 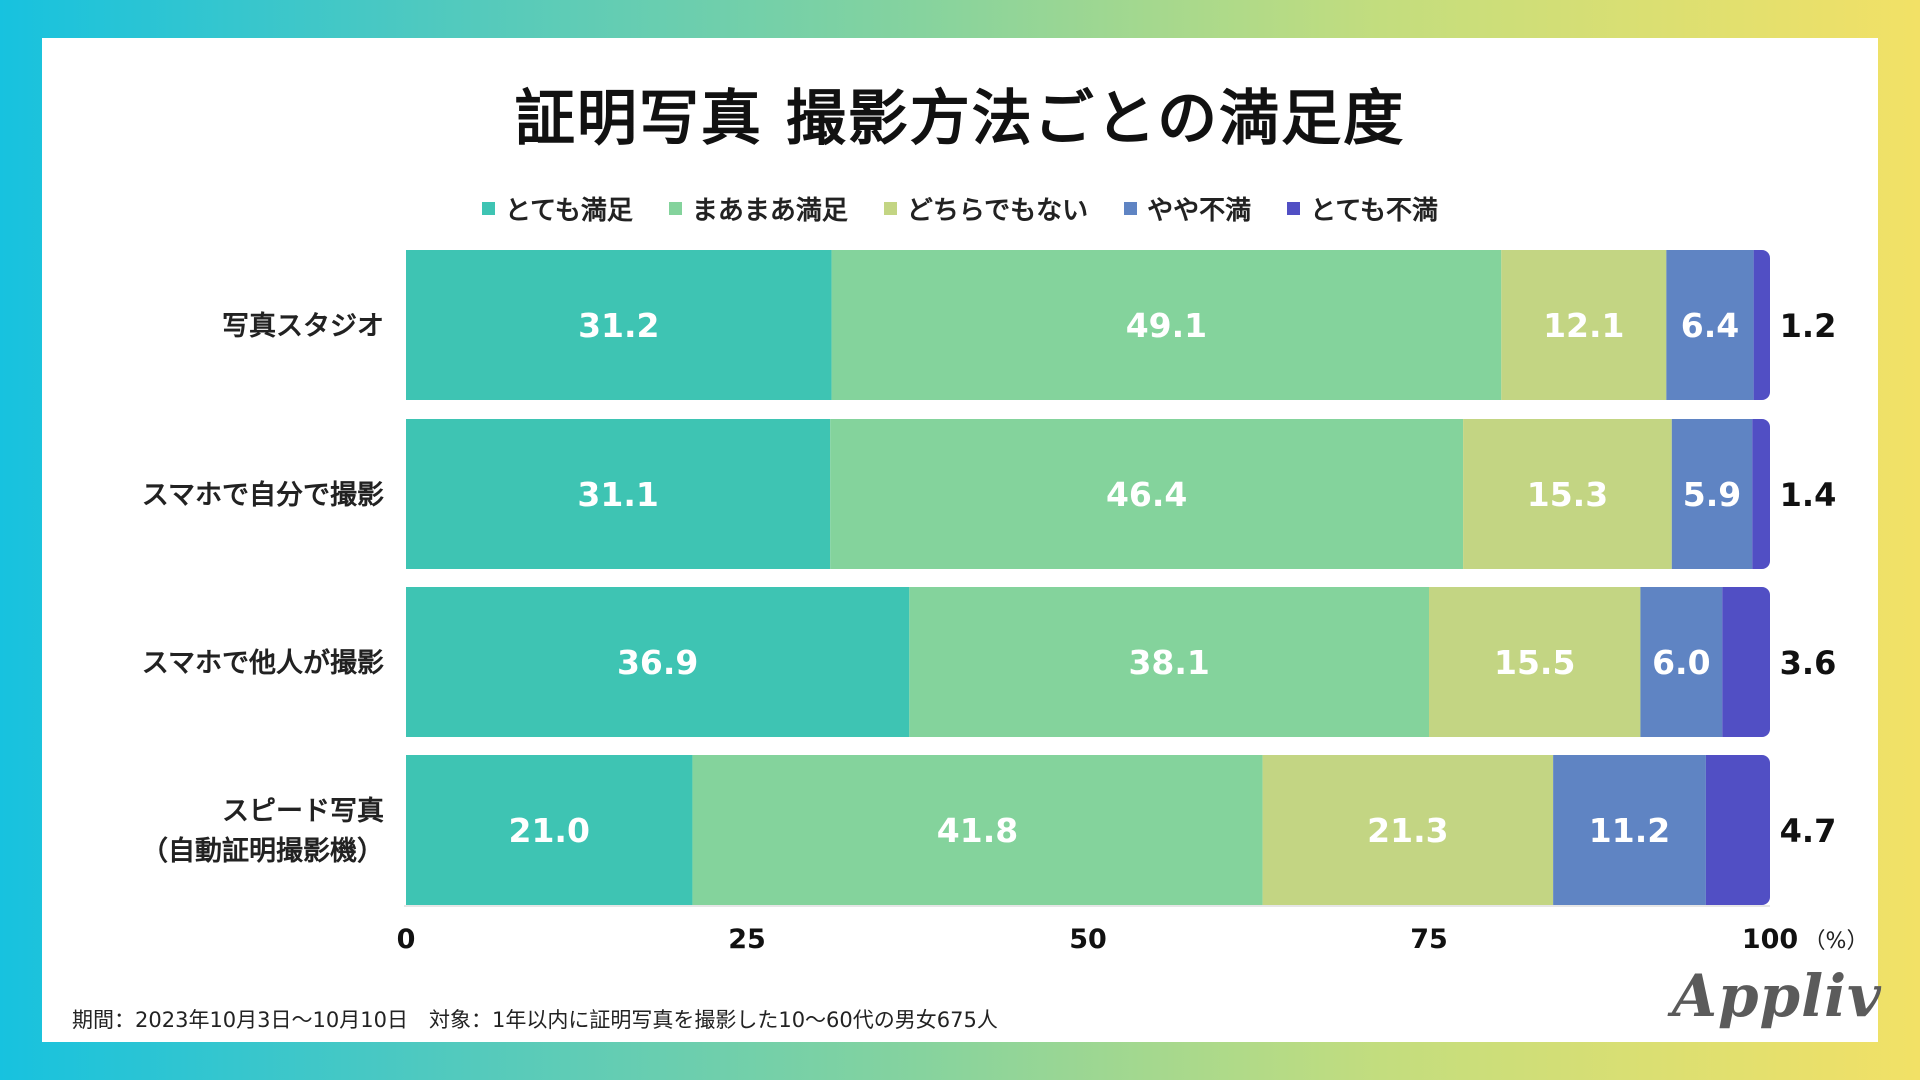 I want to click on bar-value-label: 41.8, so click(x=977, y=830).